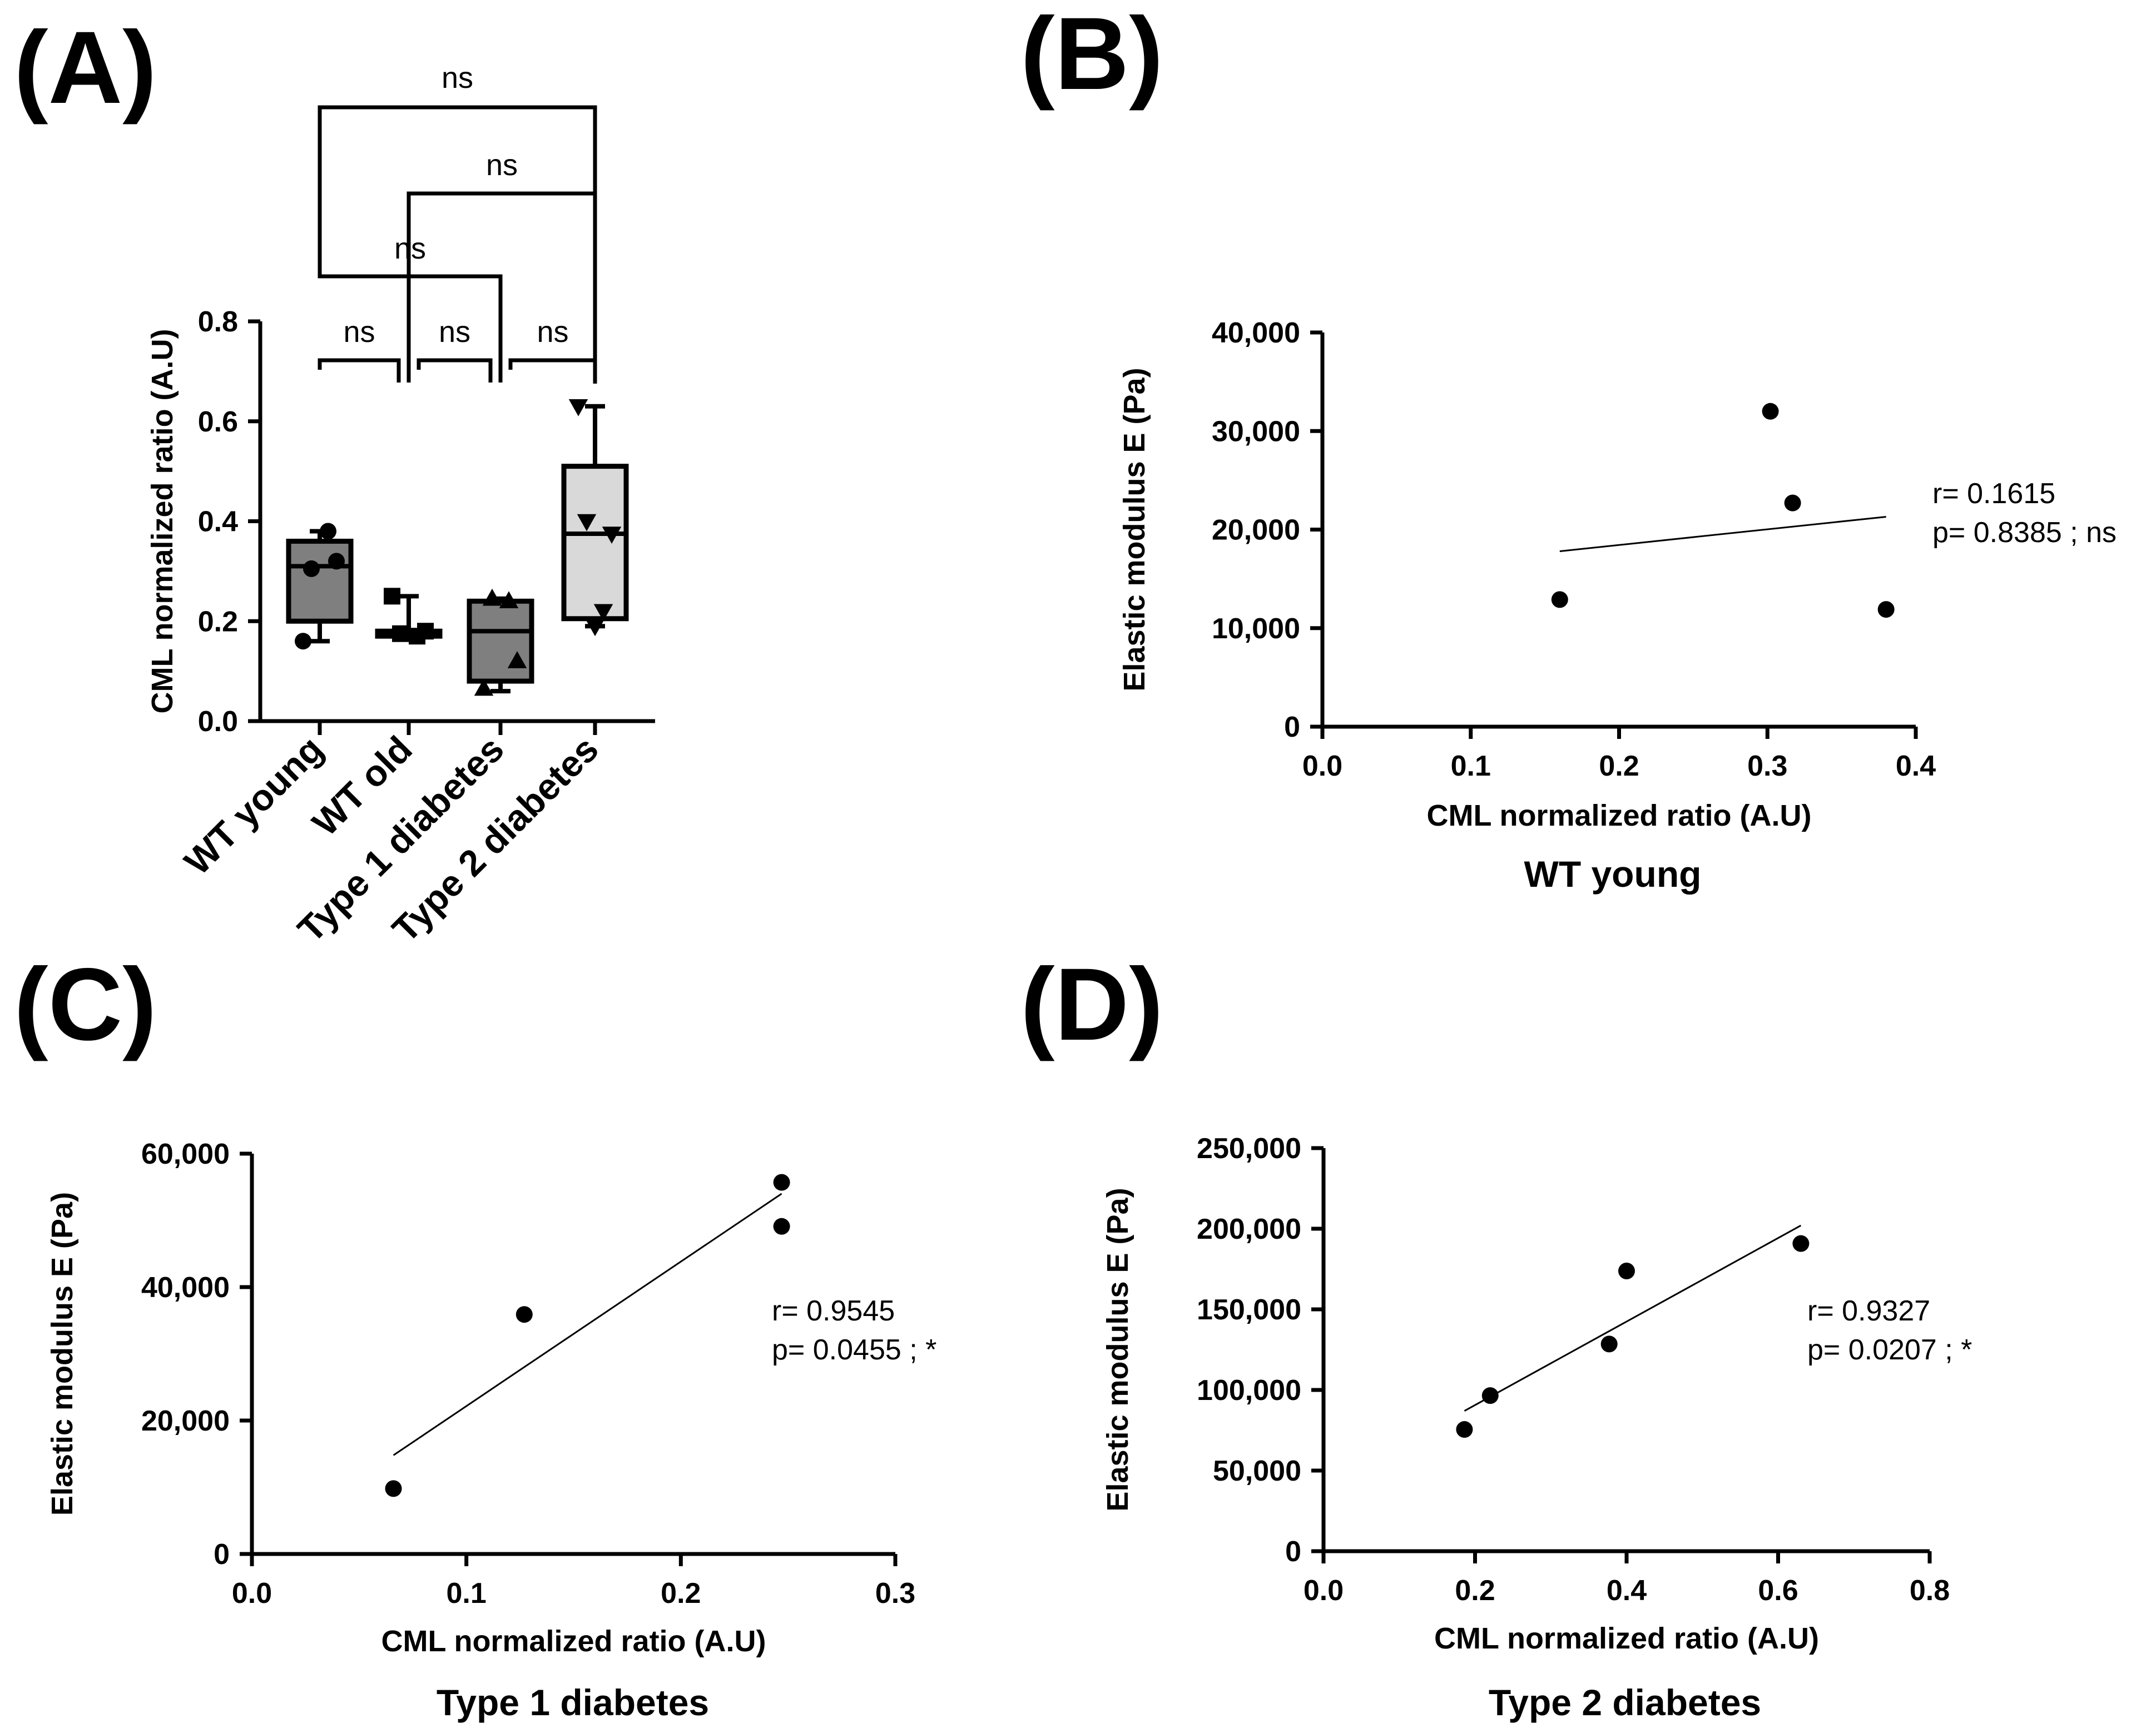 Image resolution: width=2156 pixels, height=1733 pixels. Describe the element at coordinates (1930, 1591) in the screenshot. I see `x-tick-label: 0.8` at that location.